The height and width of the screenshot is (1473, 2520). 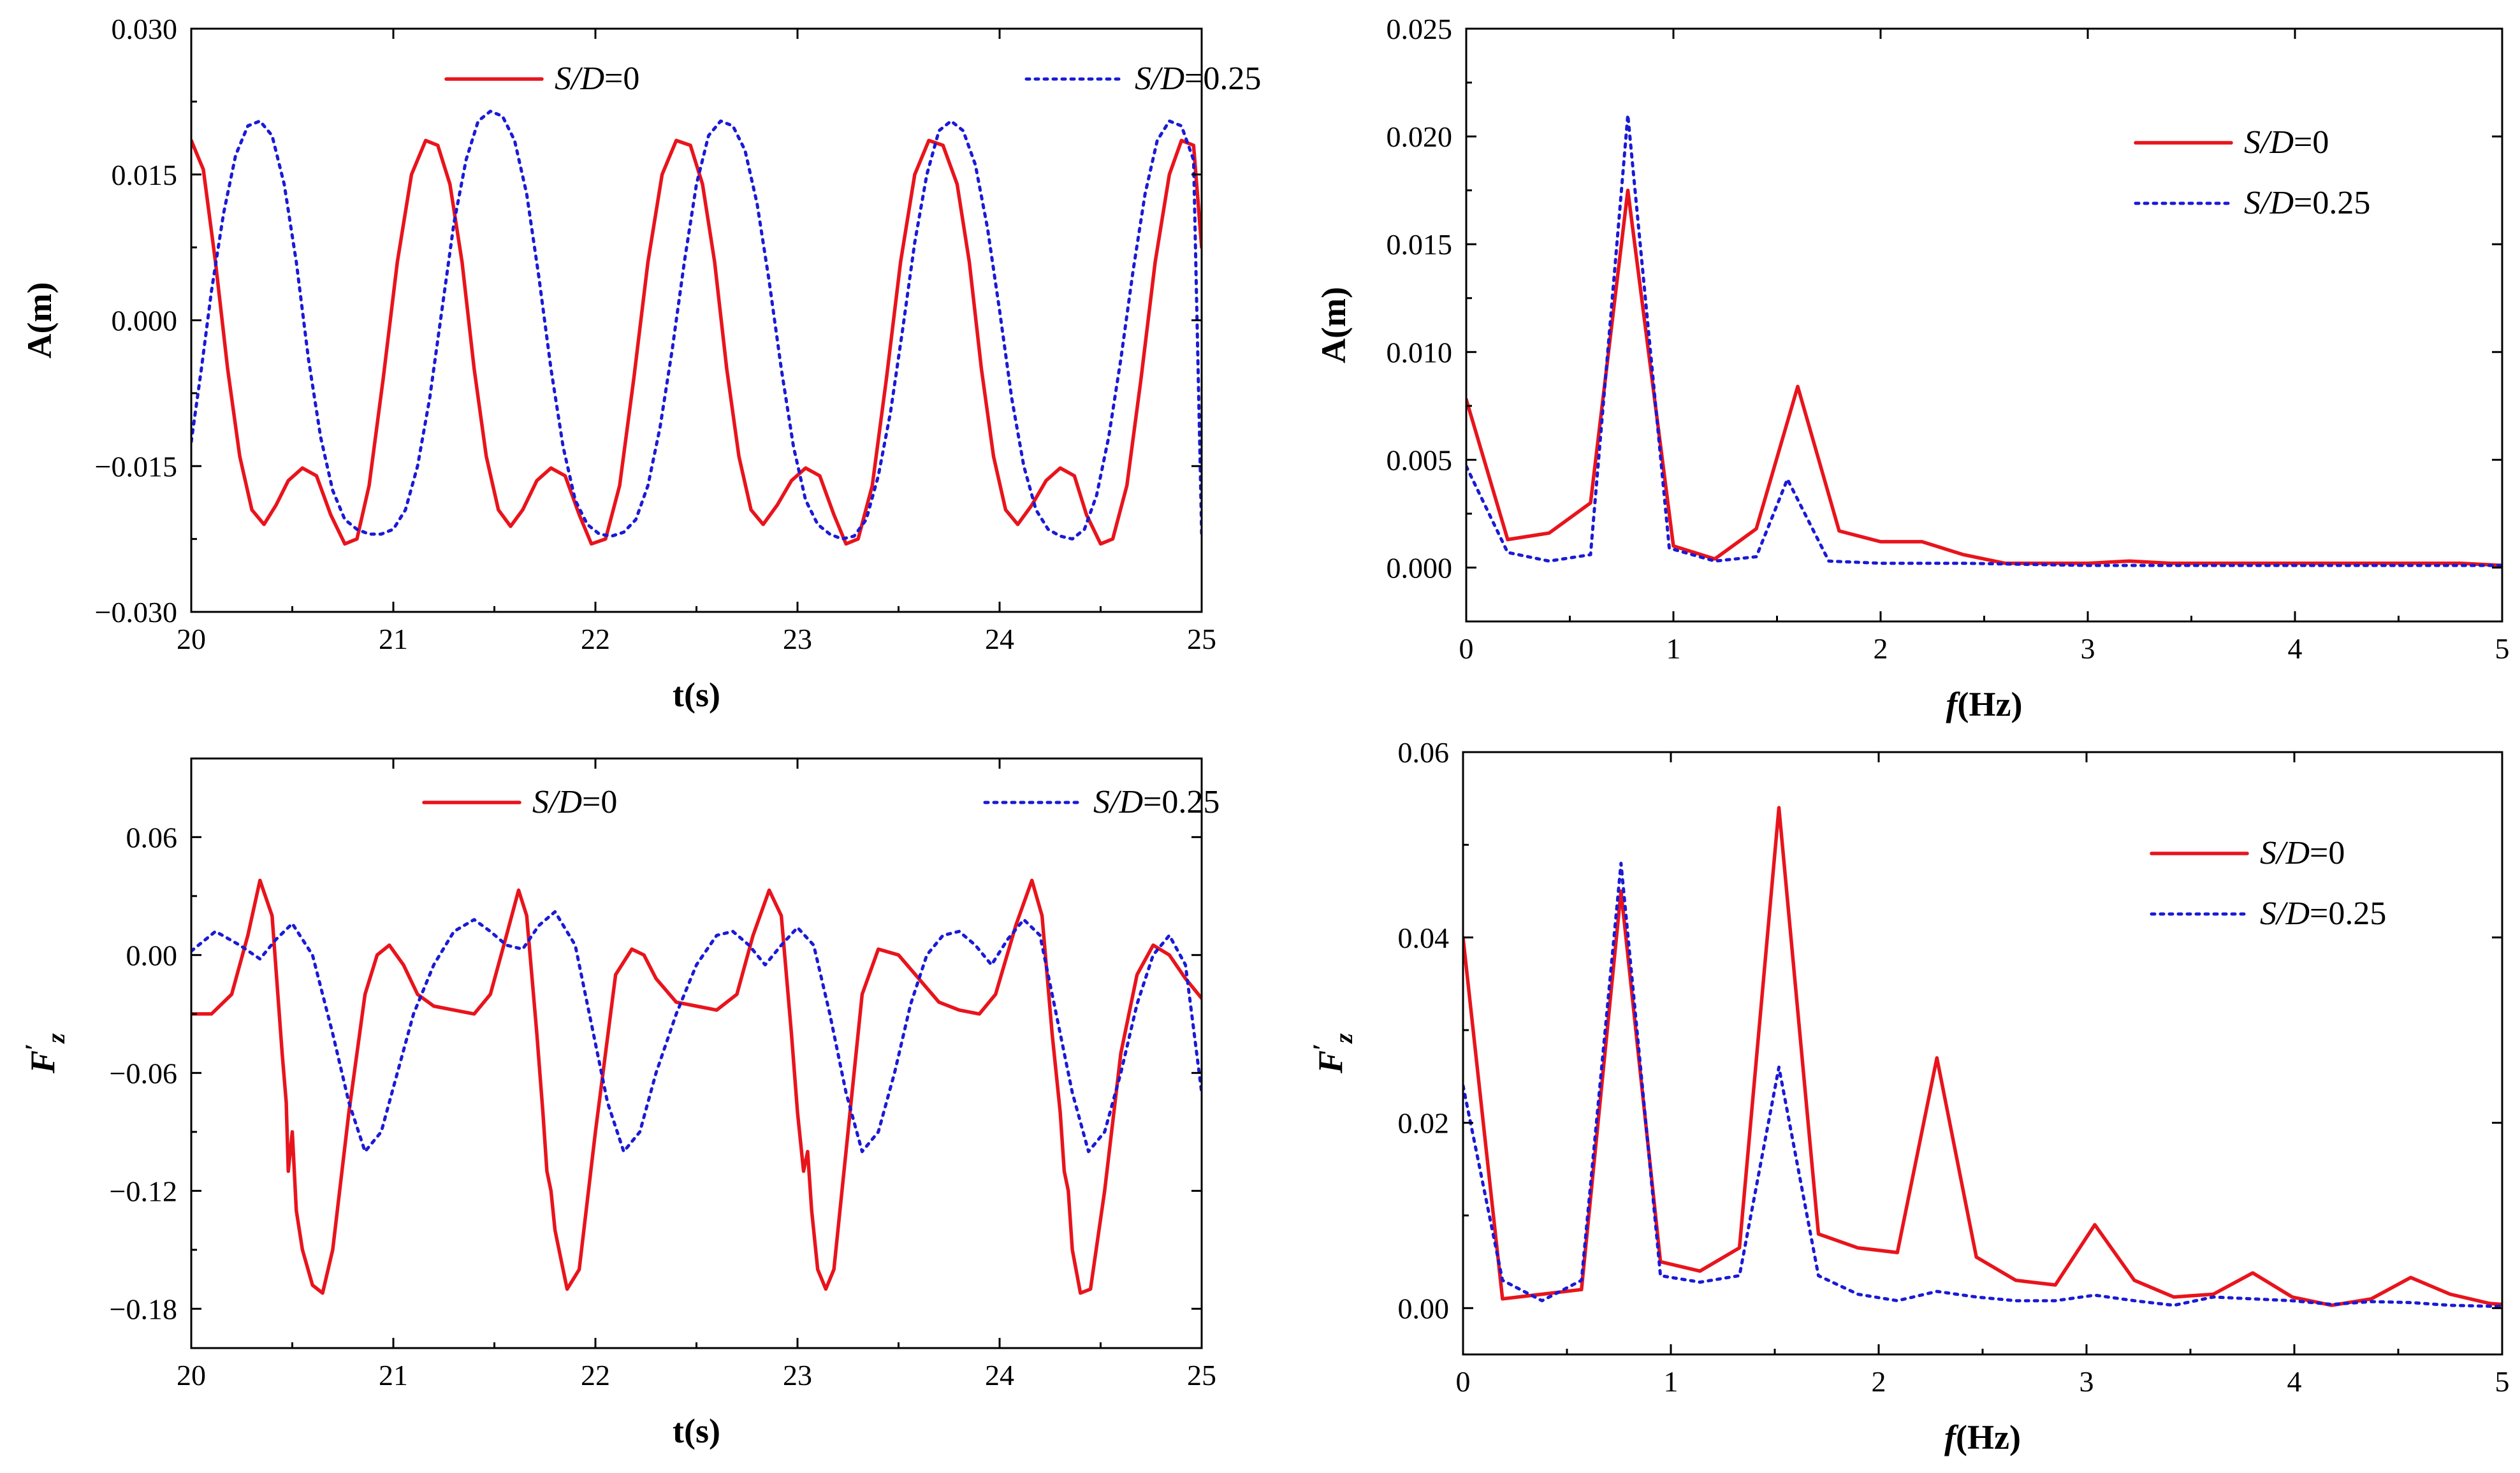 I want to click on y-tick-label: 0.025, so click(x=1420, y=29).